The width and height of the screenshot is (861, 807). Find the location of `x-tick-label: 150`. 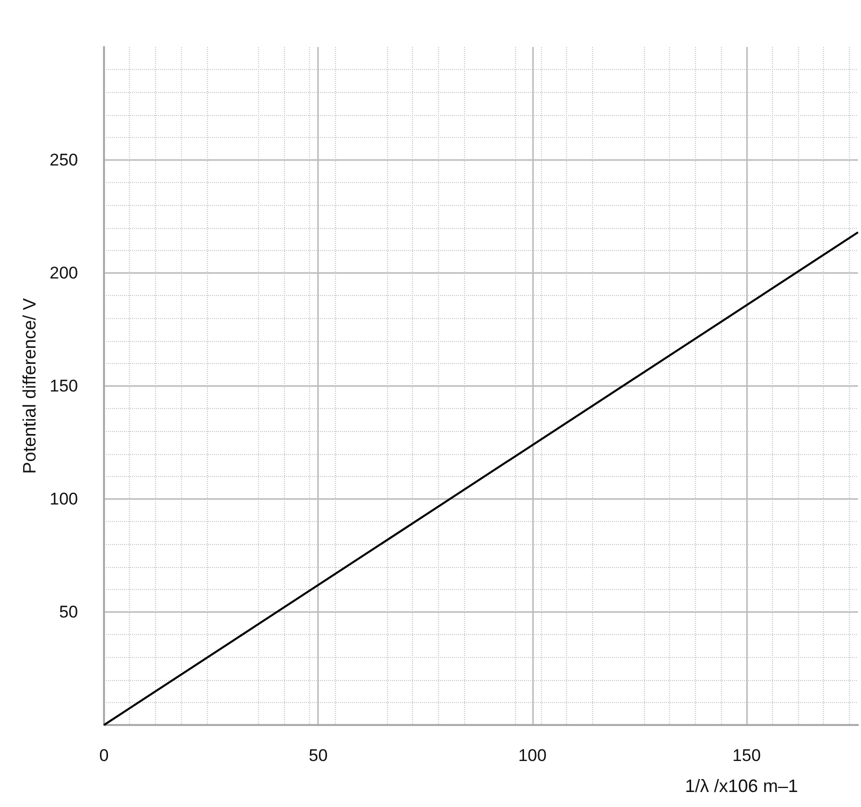

x-tick-label: 150 is located at coordinates (746, 755).